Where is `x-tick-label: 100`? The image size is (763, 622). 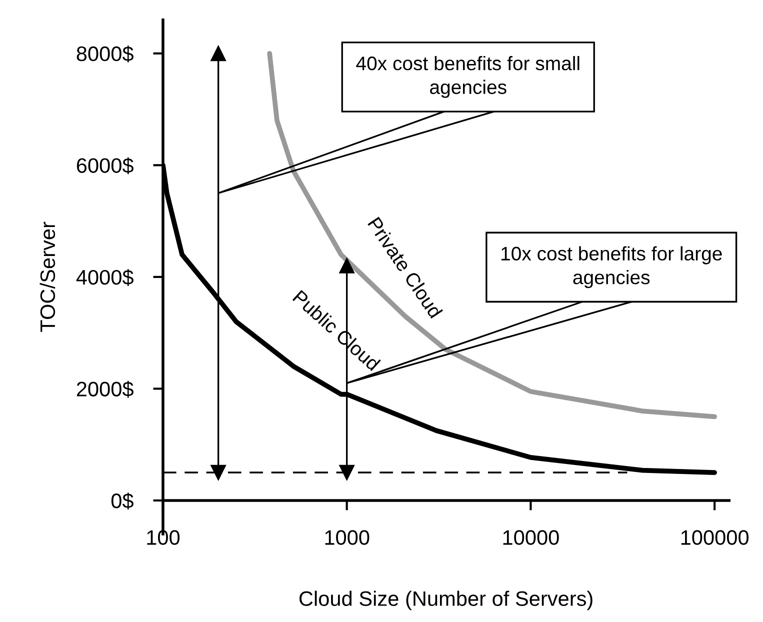
x-tick-label: 100 is located at coordinates (163, 537).